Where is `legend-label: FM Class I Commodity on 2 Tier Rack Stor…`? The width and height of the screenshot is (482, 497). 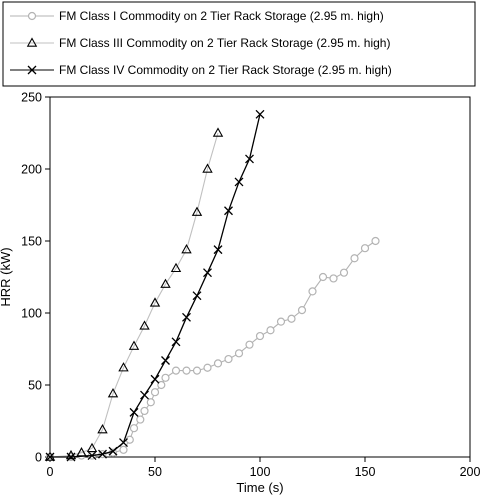
legend-label: FM Class I Commodity on 2 Tier Rack Stor… is located at coordinates (221, 16).